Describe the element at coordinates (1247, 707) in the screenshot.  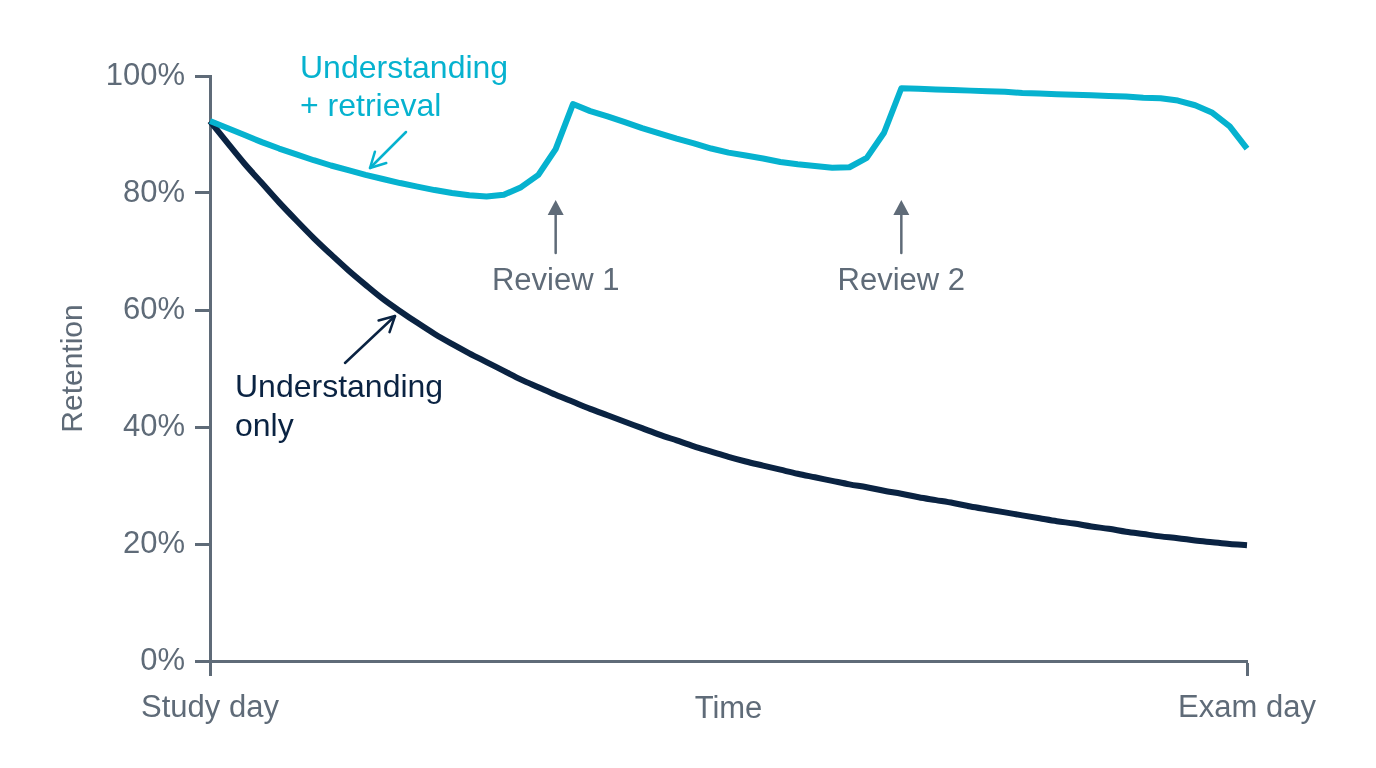
I see `x-tick-label: Exam day` at that location.